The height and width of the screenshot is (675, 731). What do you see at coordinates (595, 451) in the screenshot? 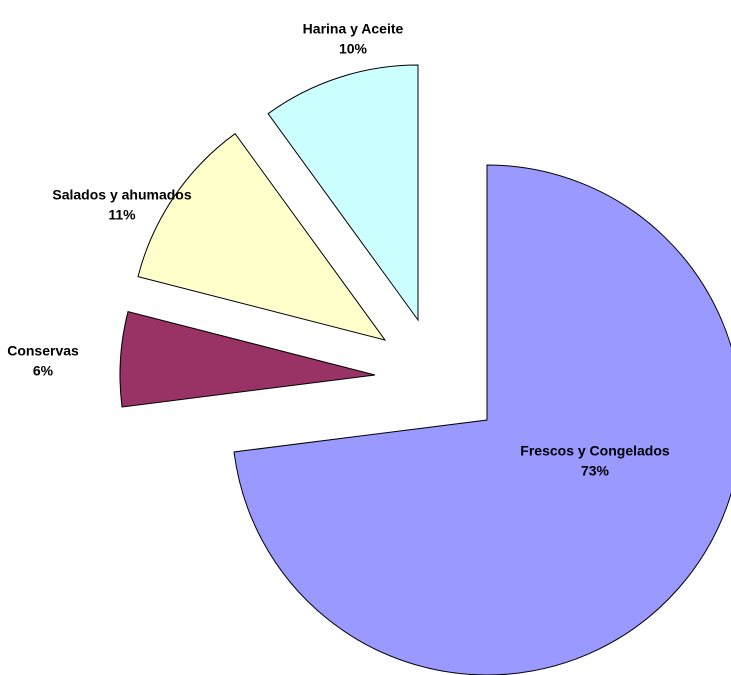
I see `slice-label: Frescos y Congelados` at bounding box center [595, 451].